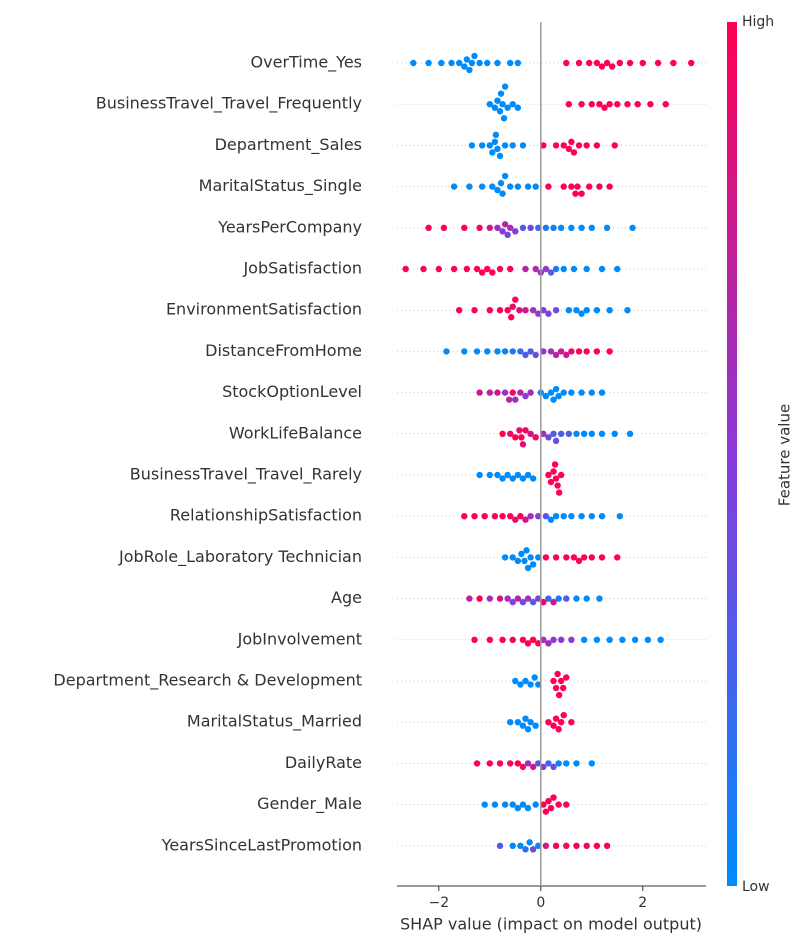 The width and height of the screenshot is (800, 950). Describe the element at coordinates (756, 887) in the screenshot. I see `colorbar-low: Low` at that location.